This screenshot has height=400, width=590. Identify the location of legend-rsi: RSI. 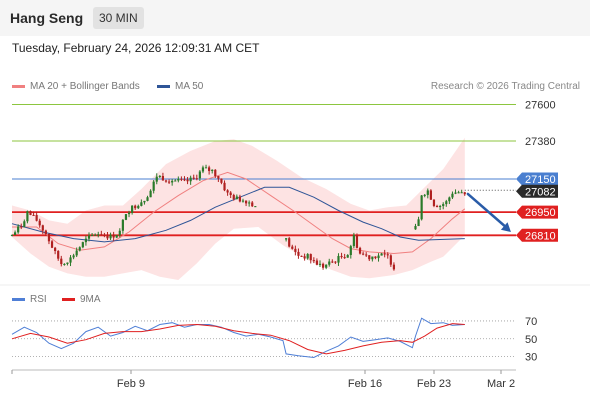
(29, 299).